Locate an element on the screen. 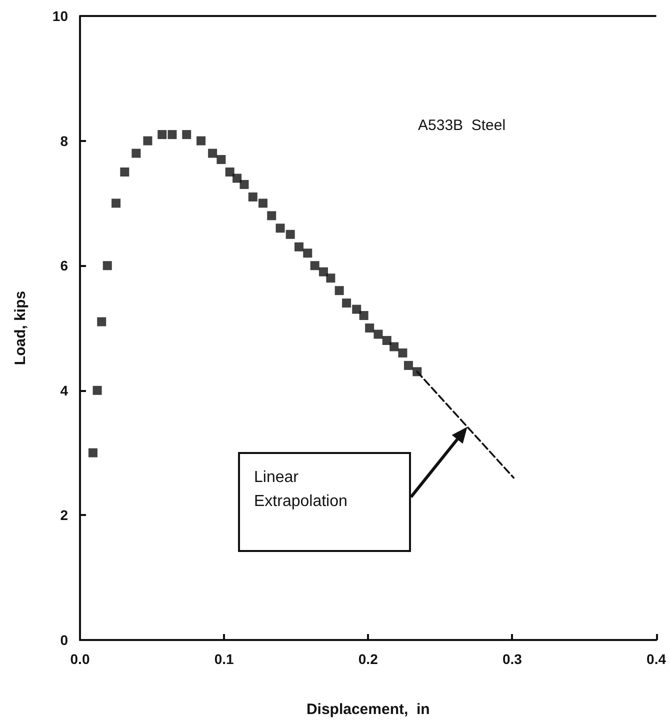 The height and width of the screenshot is (728, 669). y-axis-title: Load, kips is located at coordinates (20, 328).